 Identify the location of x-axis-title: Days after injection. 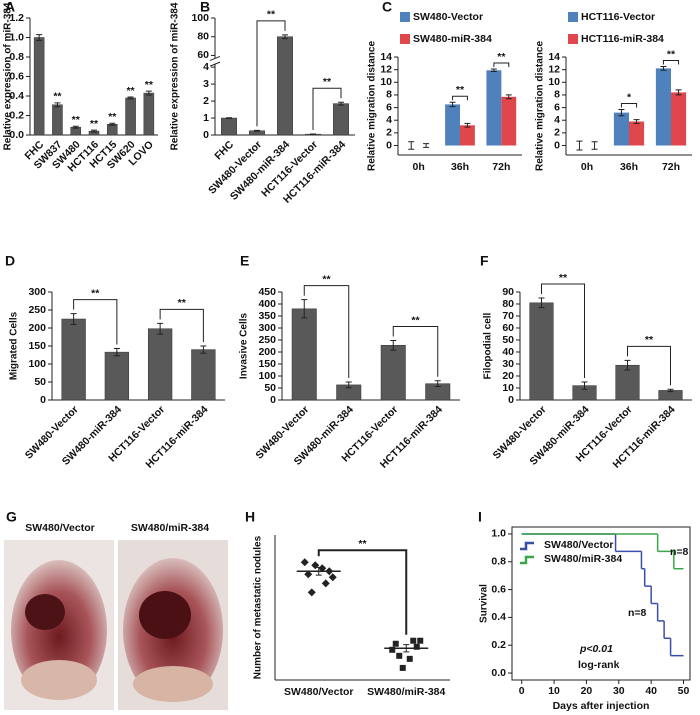
(601, 706).